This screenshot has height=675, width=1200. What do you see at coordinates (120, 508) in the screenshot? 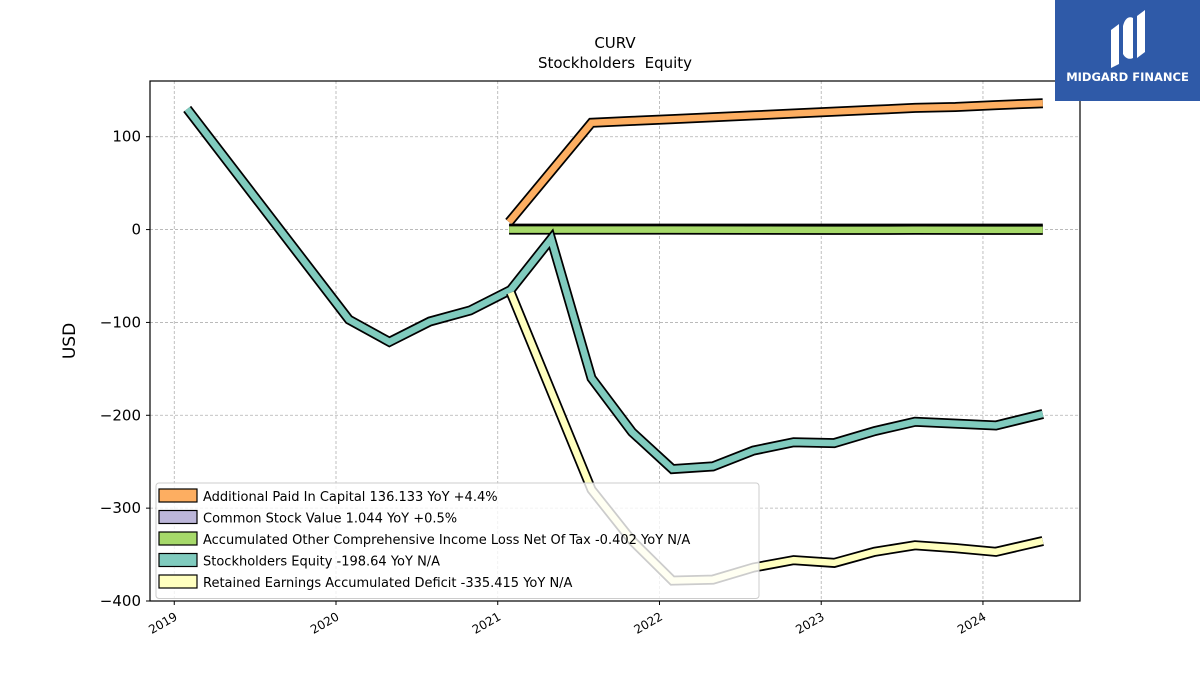
I see `y-tick-label: −300` at bounding box center [120, 508].